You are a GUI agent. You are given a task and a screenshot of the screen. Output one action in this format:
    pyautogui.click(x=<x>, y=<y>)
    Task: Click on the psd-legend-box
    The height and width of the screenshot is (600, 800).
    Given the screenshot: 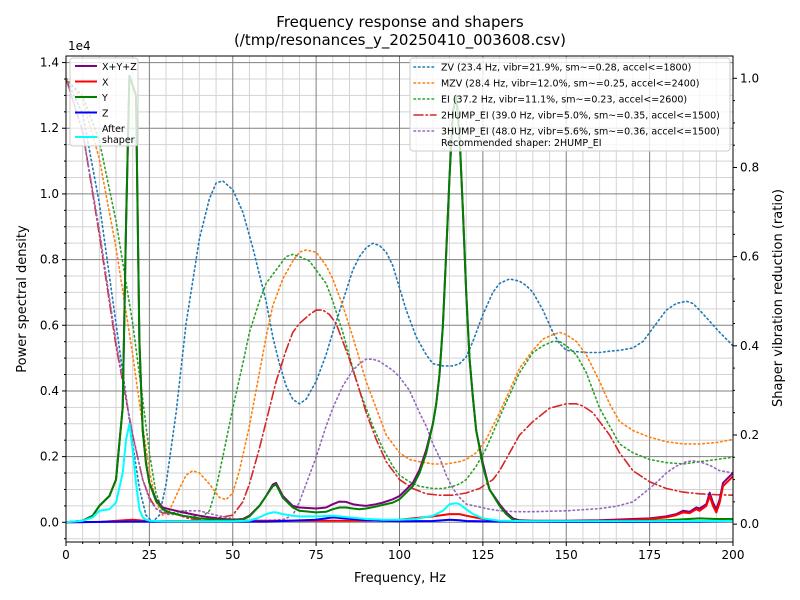 What is the action you would take?
    pyautogui.click(x=104, y=102)
    